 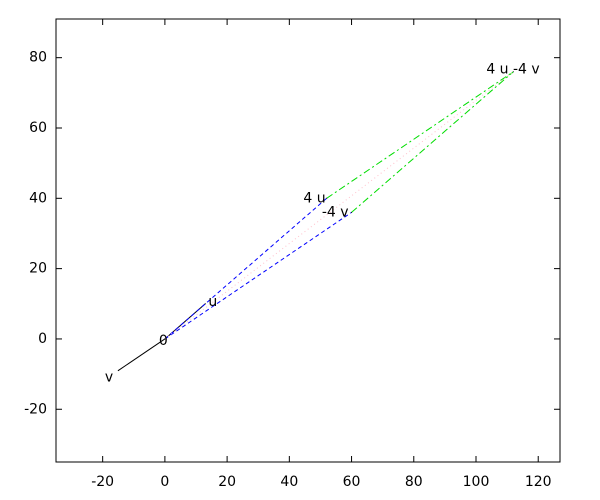 What do you see at coordinates (289, 482) in the screenshot?
I see `x-tick-label: 40` at bounding box center [289, 482].